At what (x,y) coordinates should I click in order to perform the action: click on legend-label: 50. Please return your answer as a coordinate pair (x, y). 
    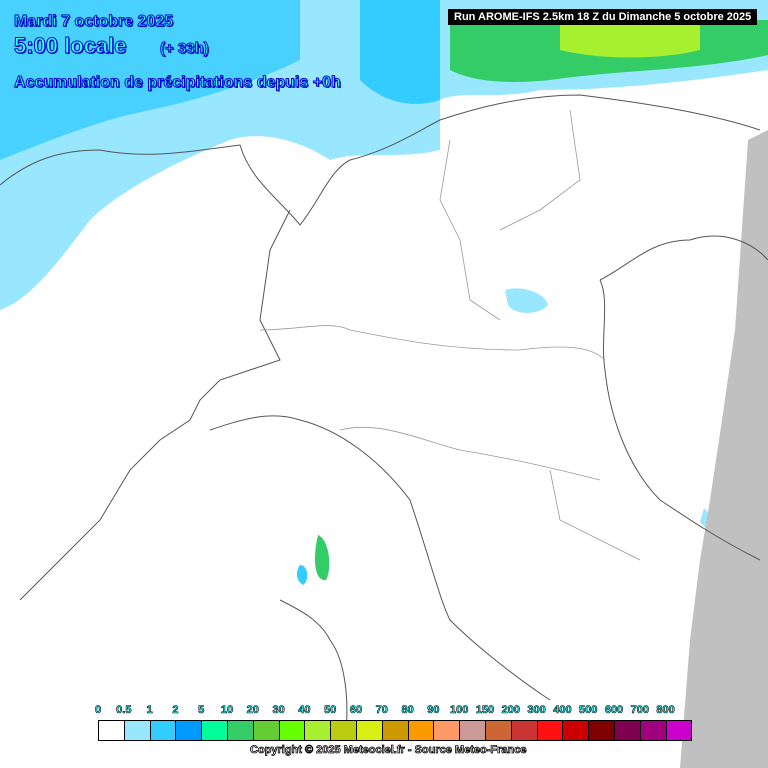
    Looking at the image, I should click on (330, 710).